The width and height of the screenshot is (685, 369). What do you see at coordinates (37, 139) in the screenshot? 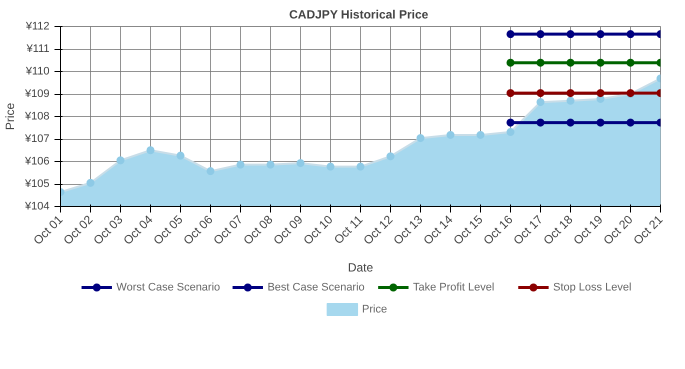
I see `y-tick-label: ¥107` at bounding box center [37, 139].